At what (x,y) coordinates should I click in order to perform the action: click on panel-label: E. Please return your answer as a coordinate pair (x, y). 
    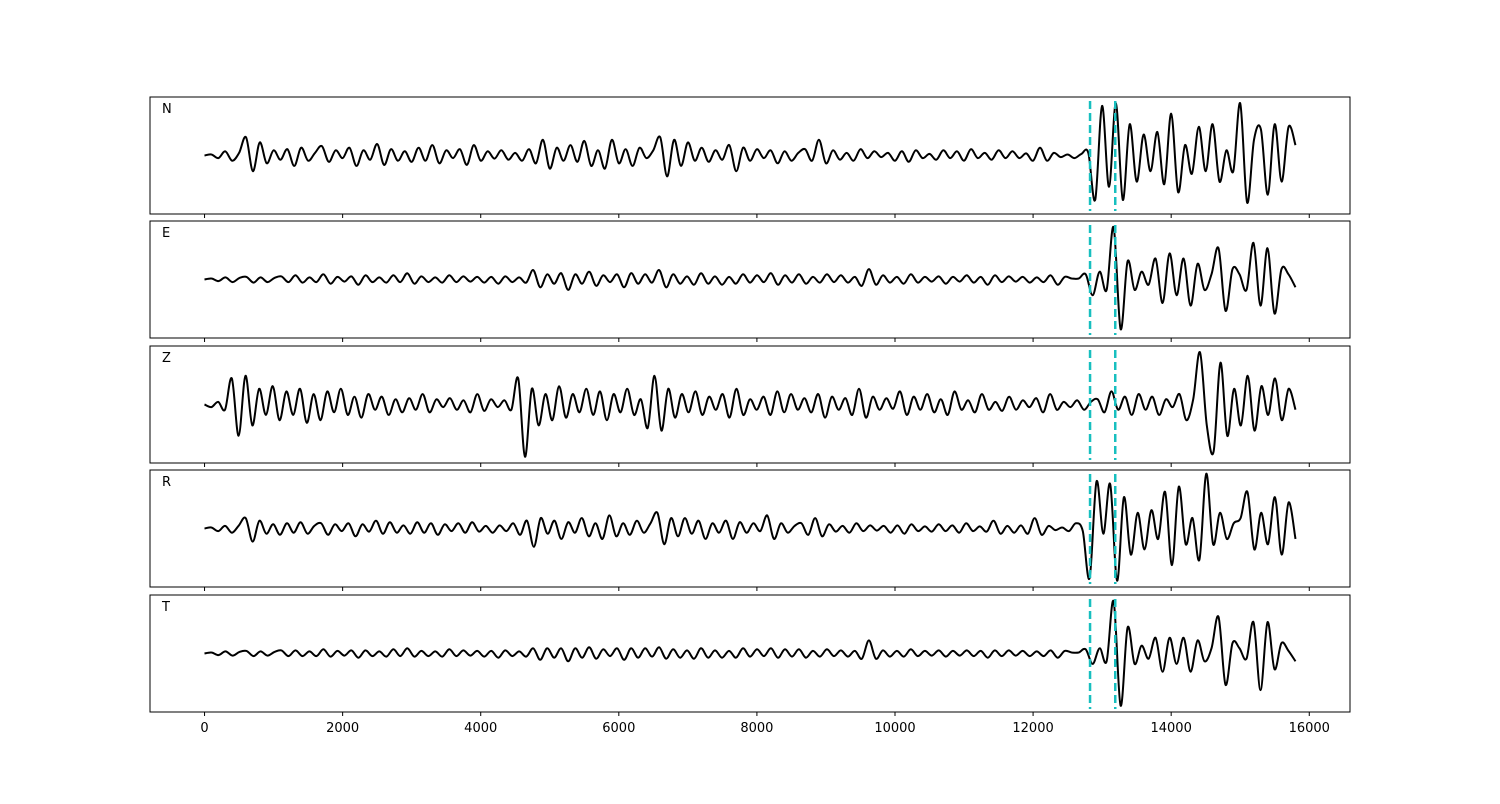
    Looking at the image, I should click on (166, 233).